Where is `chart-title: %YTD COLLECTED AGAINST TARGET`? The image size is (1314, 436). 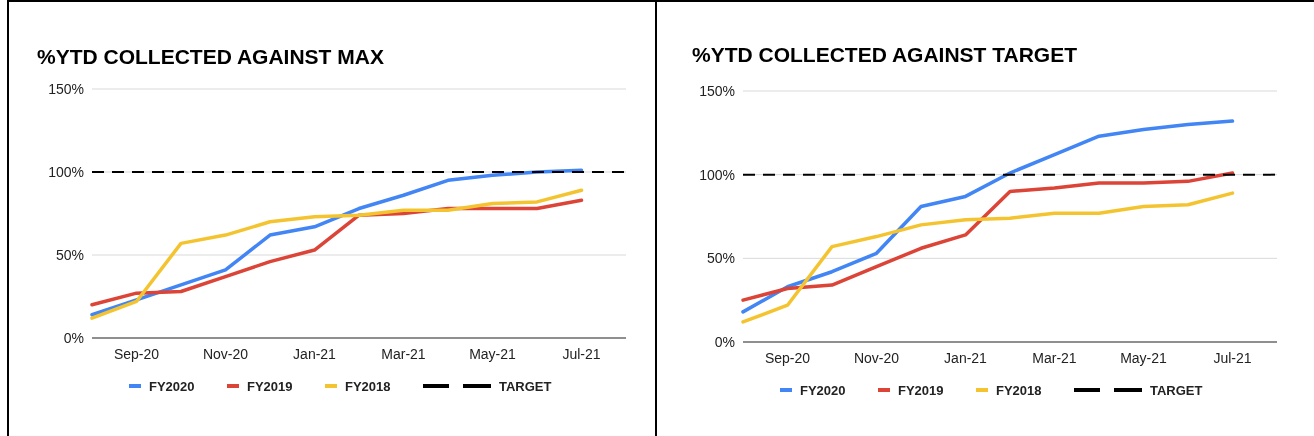 chart-title: %YTD COLLECTED AGAINST TARGET is located at coordinates (885, 54).